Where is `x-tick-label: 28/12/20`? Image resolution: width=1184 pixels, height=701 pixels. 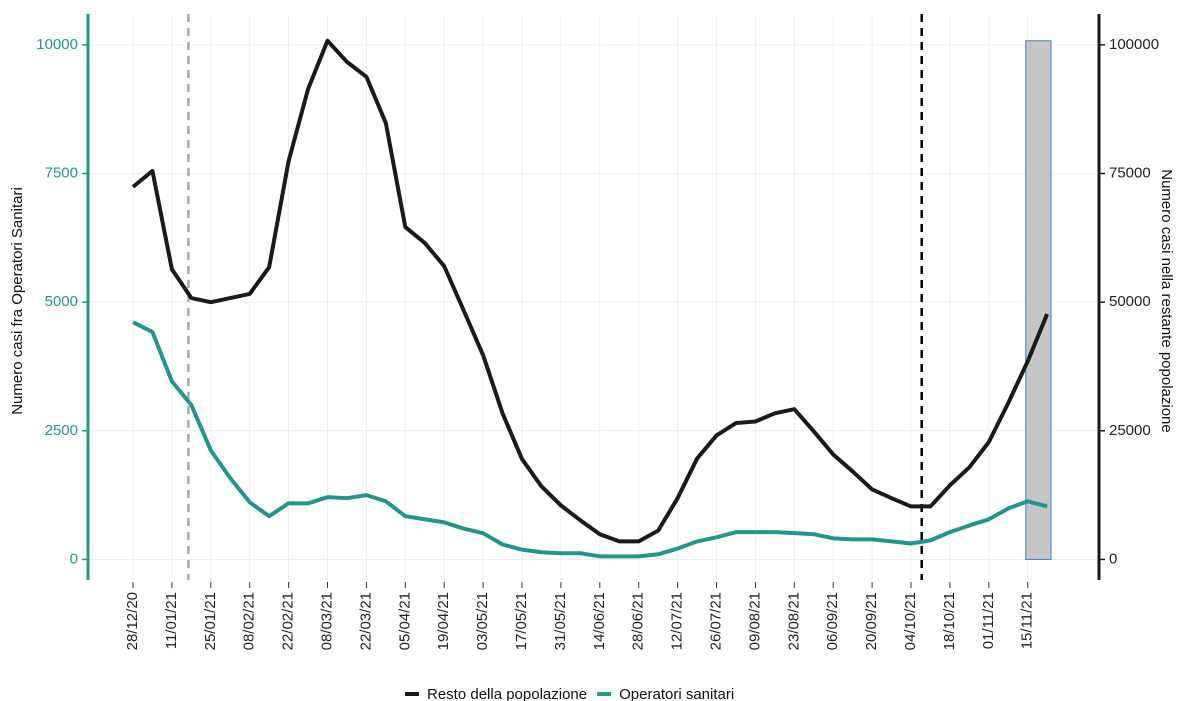 x-tick-label: 28/12/20 is located at coordinates (132, 621).